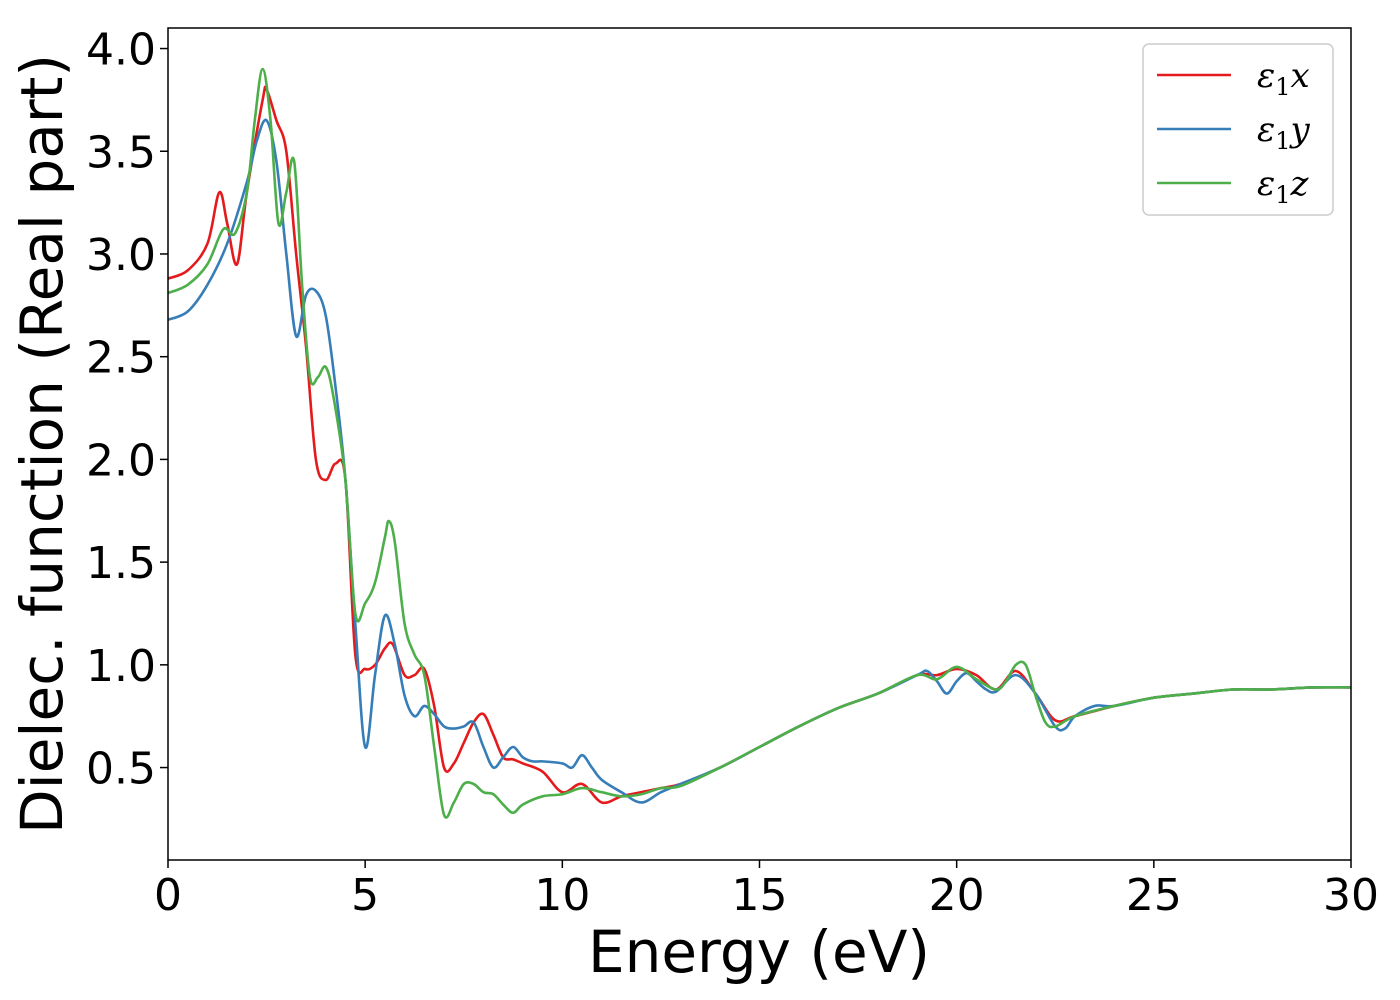  Describe the element at coordinates (1284, 132) in the screenshot. I see `legend-label-y: ε1y` at that location.